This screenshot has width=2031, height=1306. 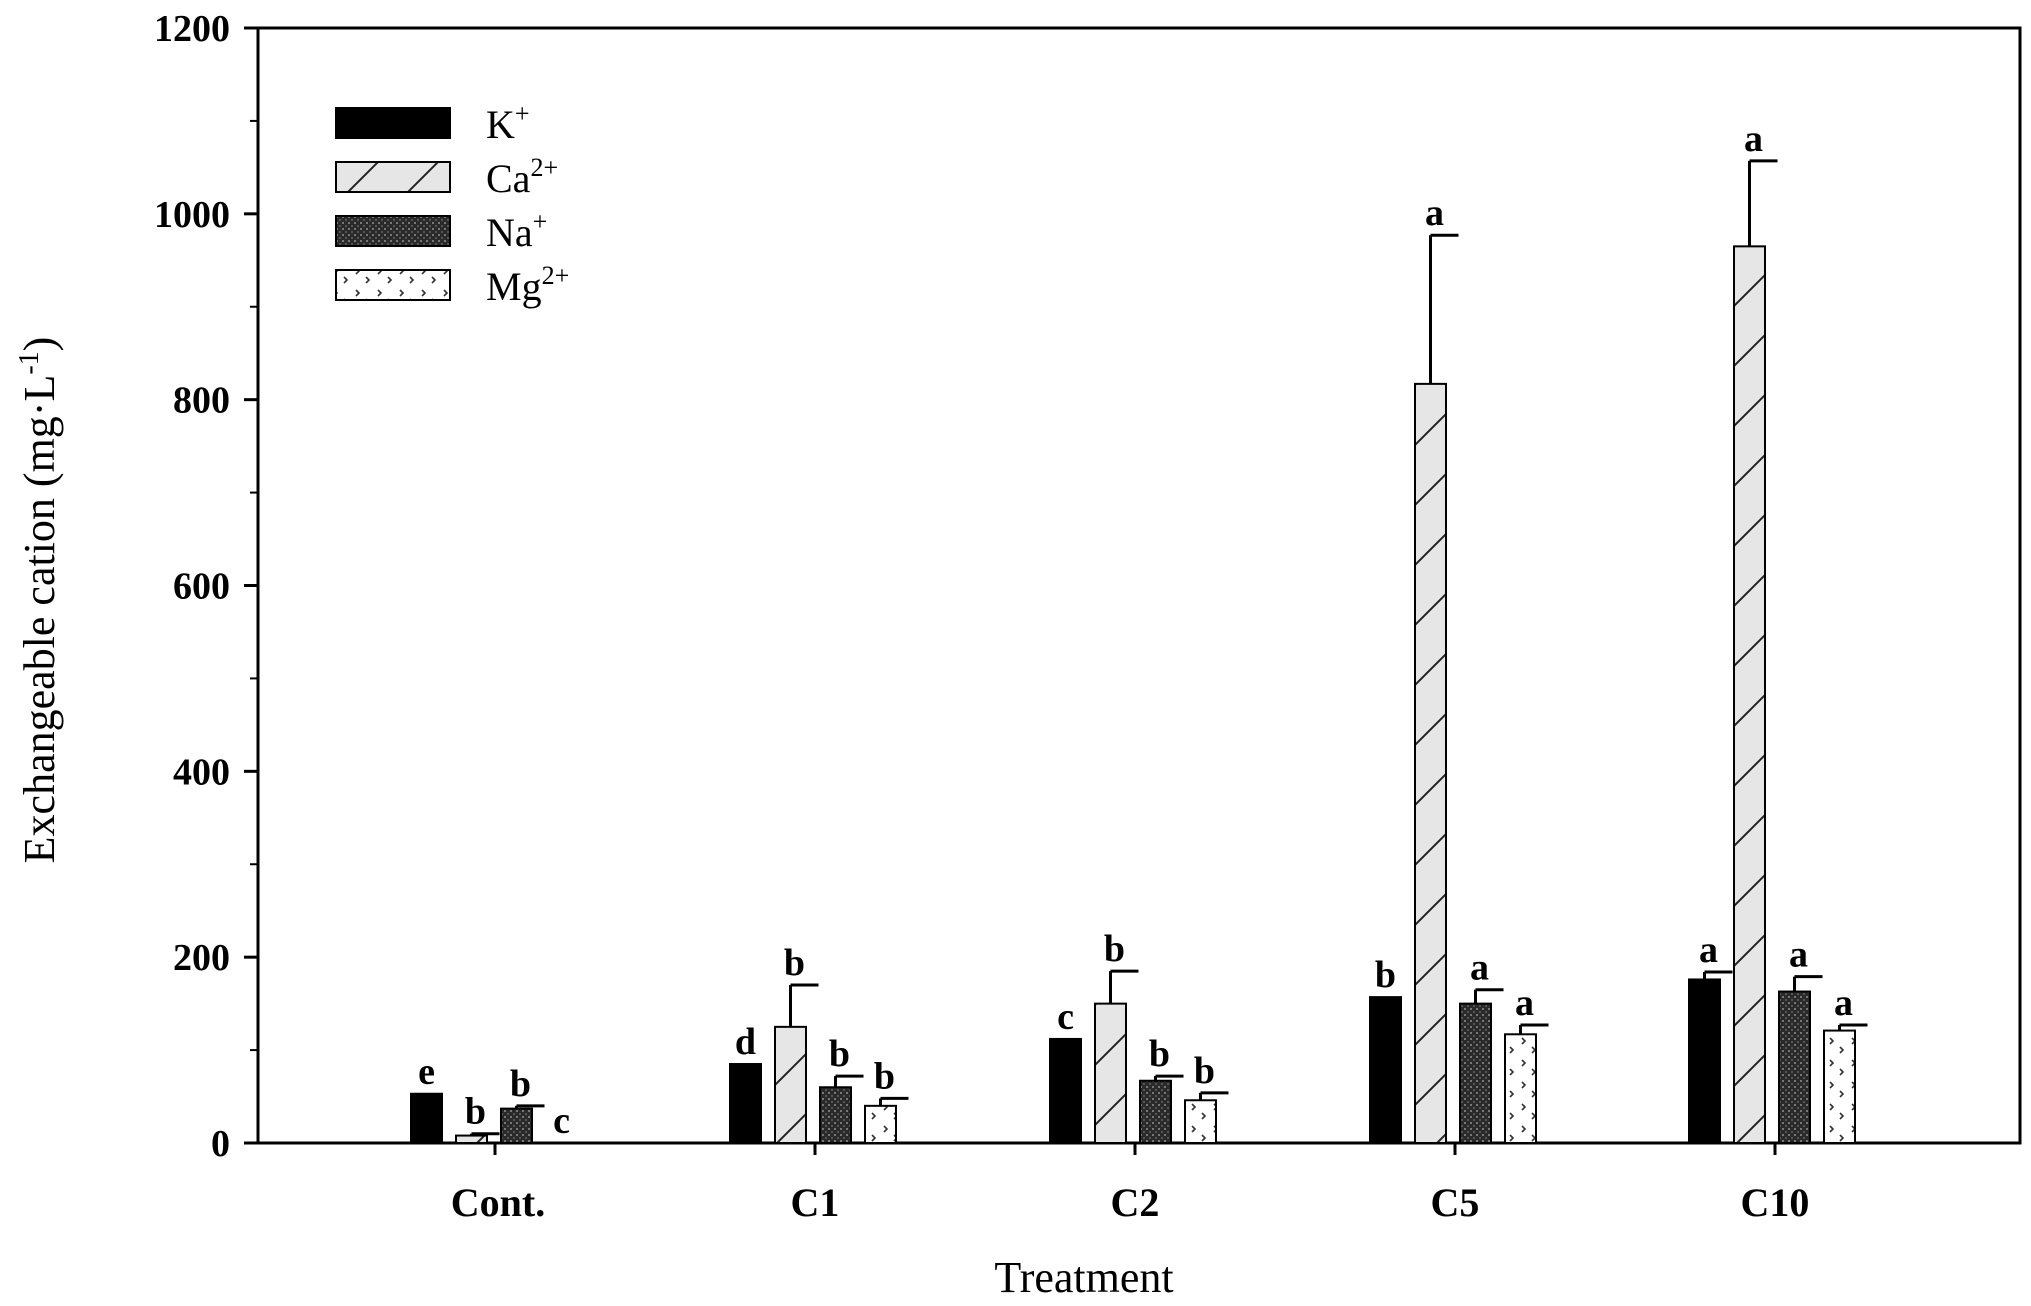 I want to click on bar-k-c1, so click(x=745, y=1104).